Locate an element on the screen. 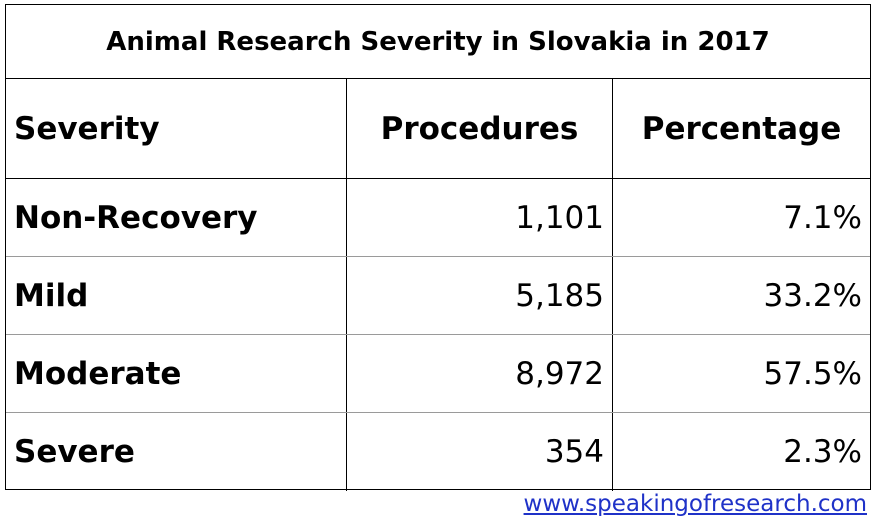 This screenshot has width=877, height=525. header-procedures: Procedures is located at coordinates (479, 128).